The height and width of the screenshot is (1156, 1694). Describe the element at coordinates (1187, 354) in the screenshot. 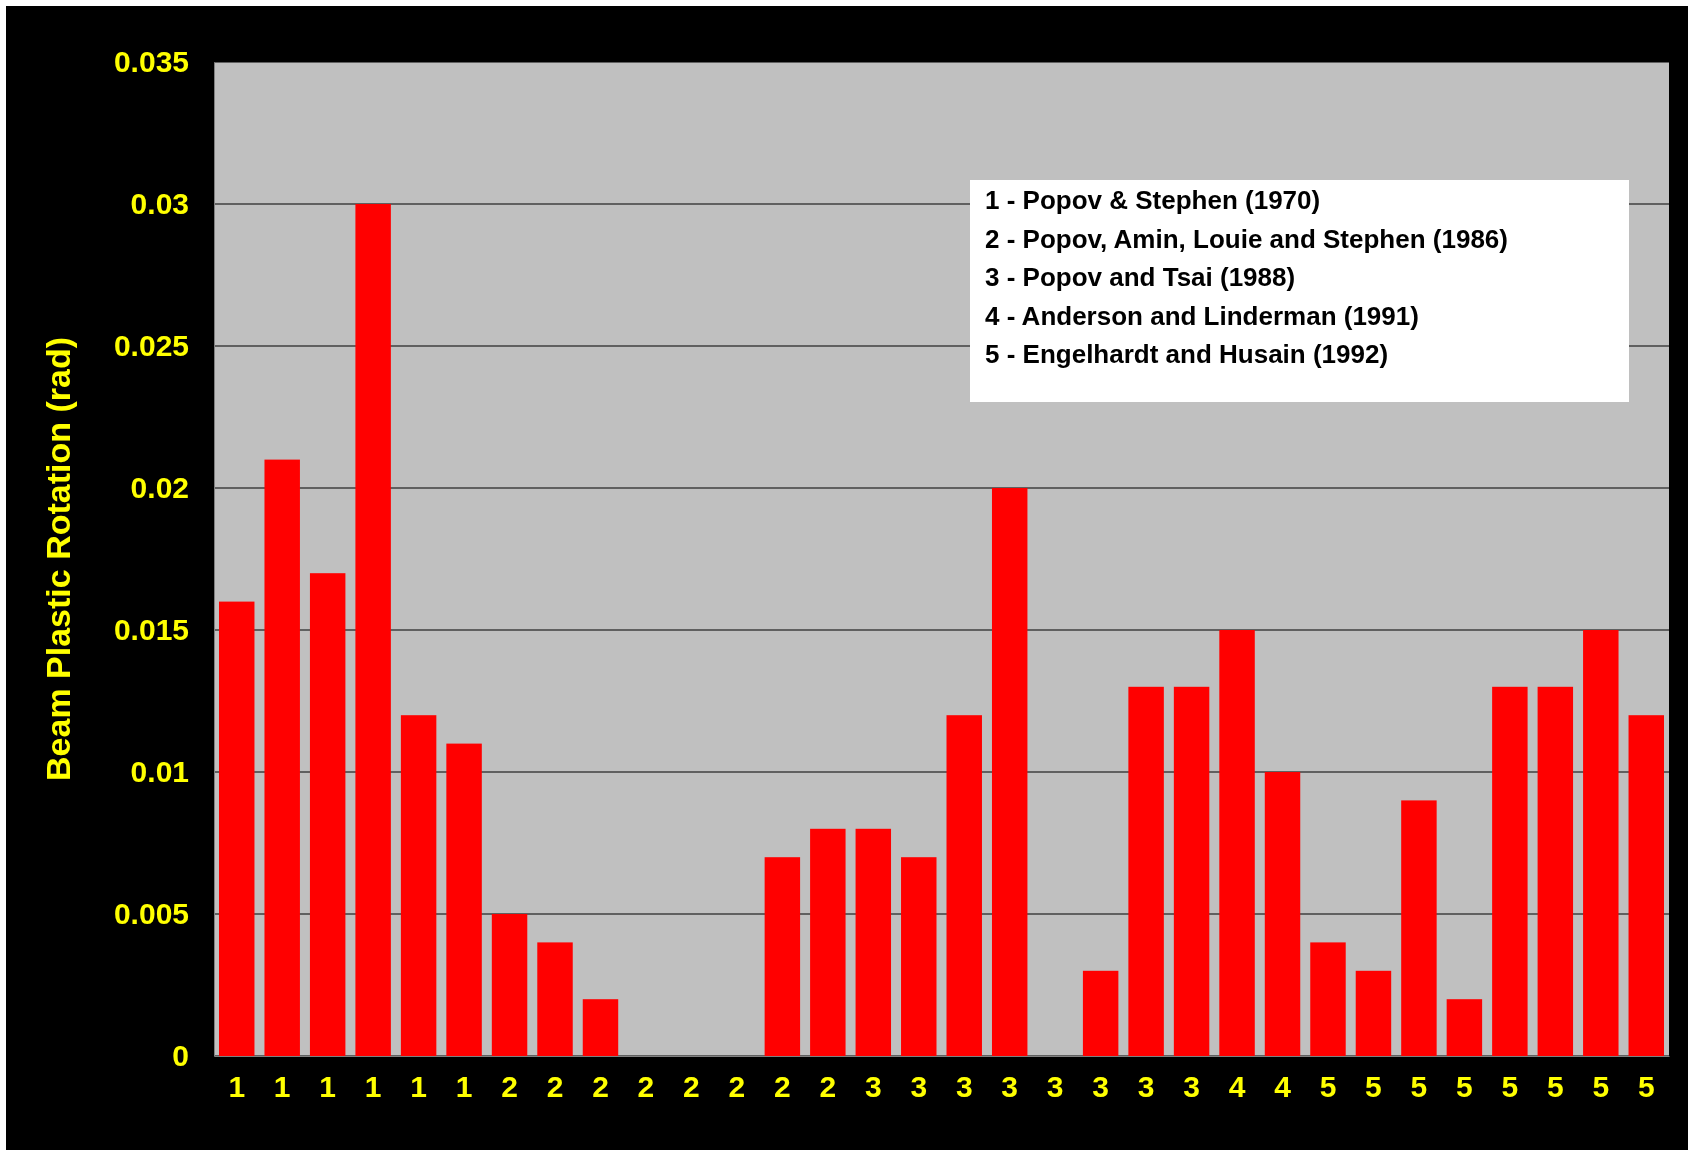

I see `annotation: 5 - Engelhardt and Husain (1992)` at that location.